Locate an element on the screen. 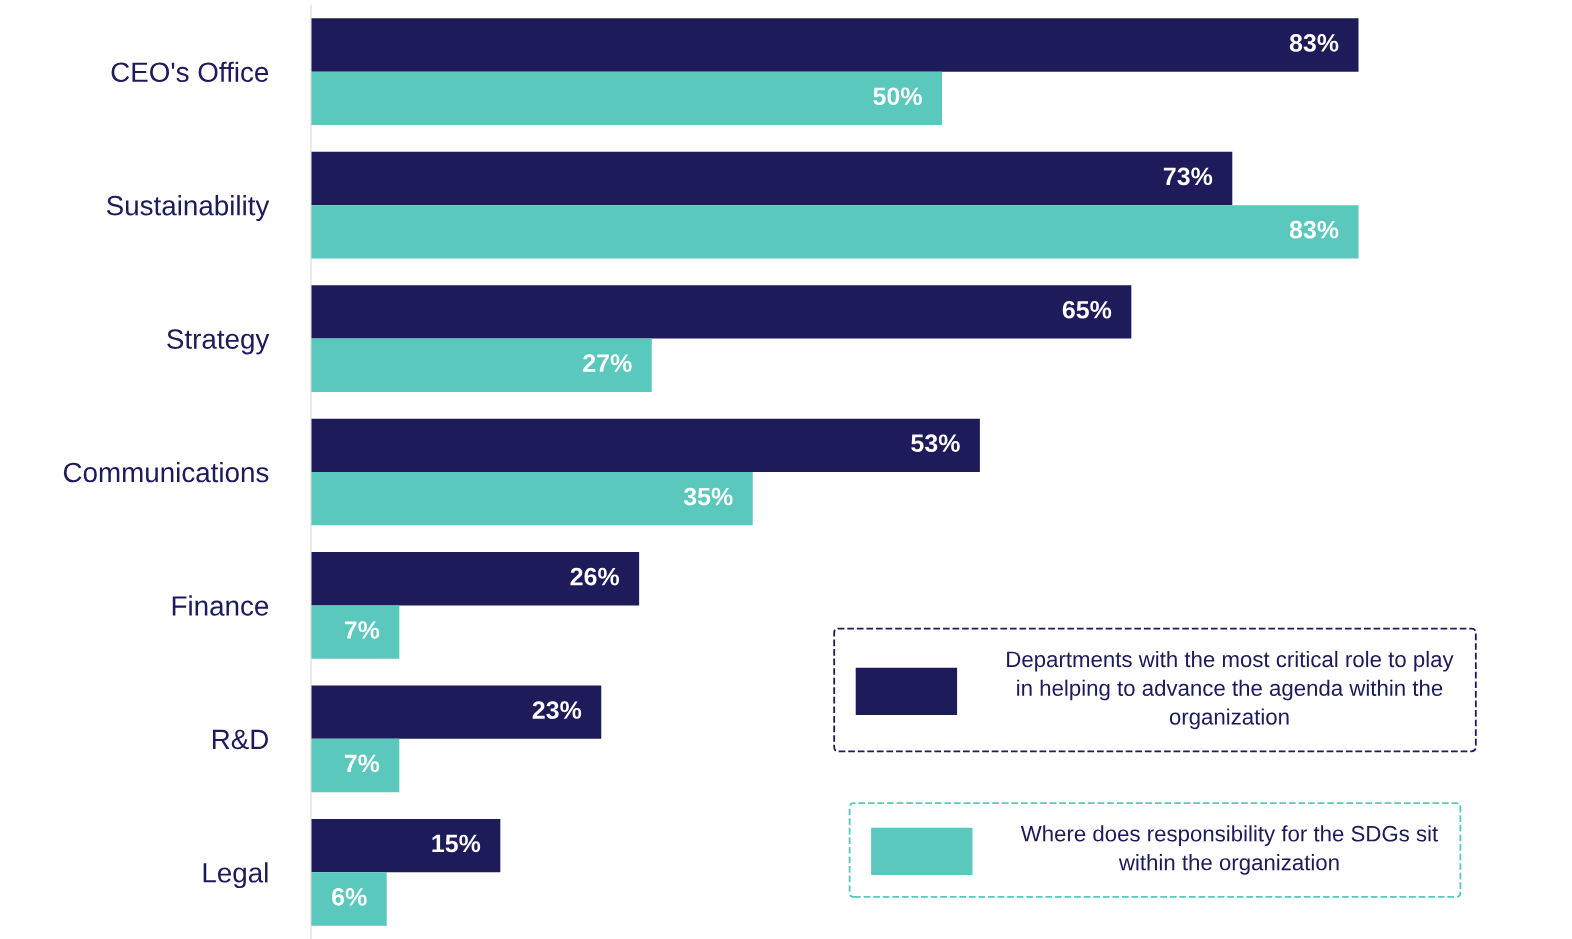  y-tick-label: CEO's Office is located at coordinates (190, 72).